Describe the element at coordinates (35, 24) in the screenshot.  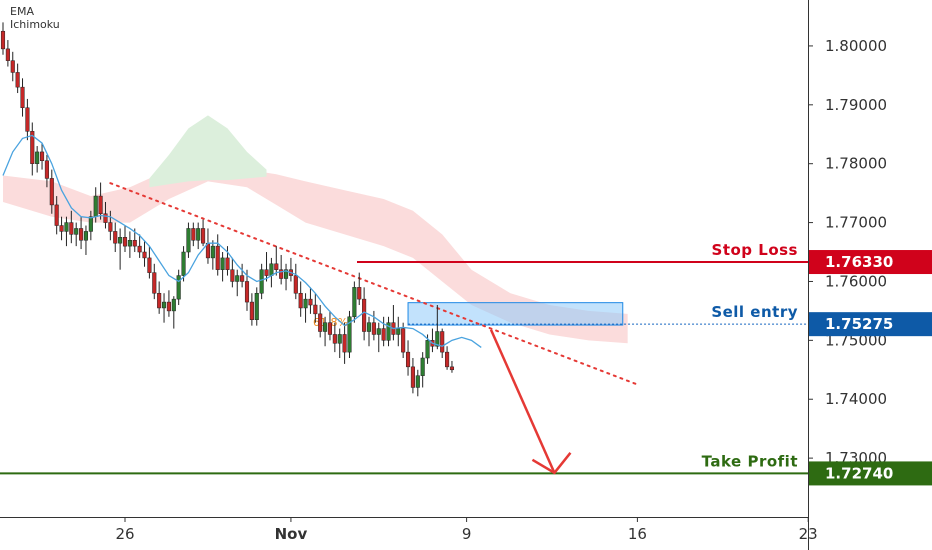
I see `indicator-label-ichimoku: Ichimoku` at that location.